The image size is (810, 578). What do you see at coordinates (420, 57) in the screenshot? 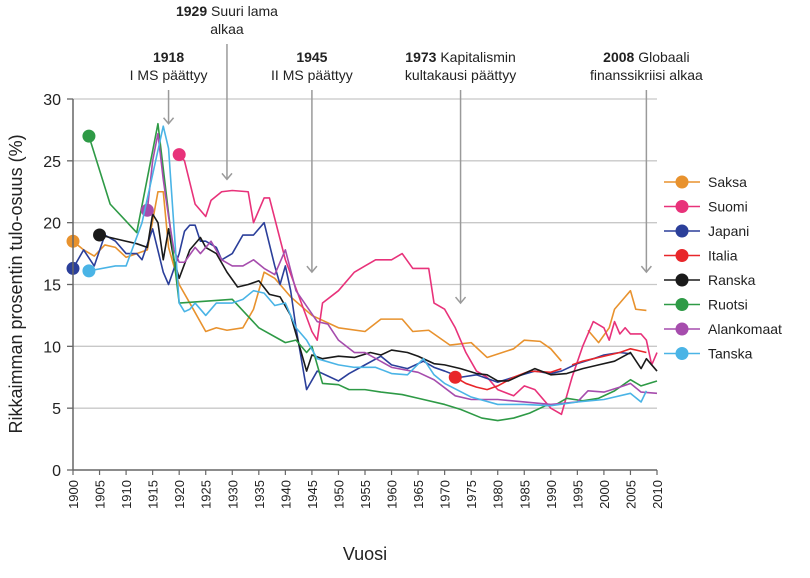
I see `annotation-year: 1973` at bounding box center [420, 57].